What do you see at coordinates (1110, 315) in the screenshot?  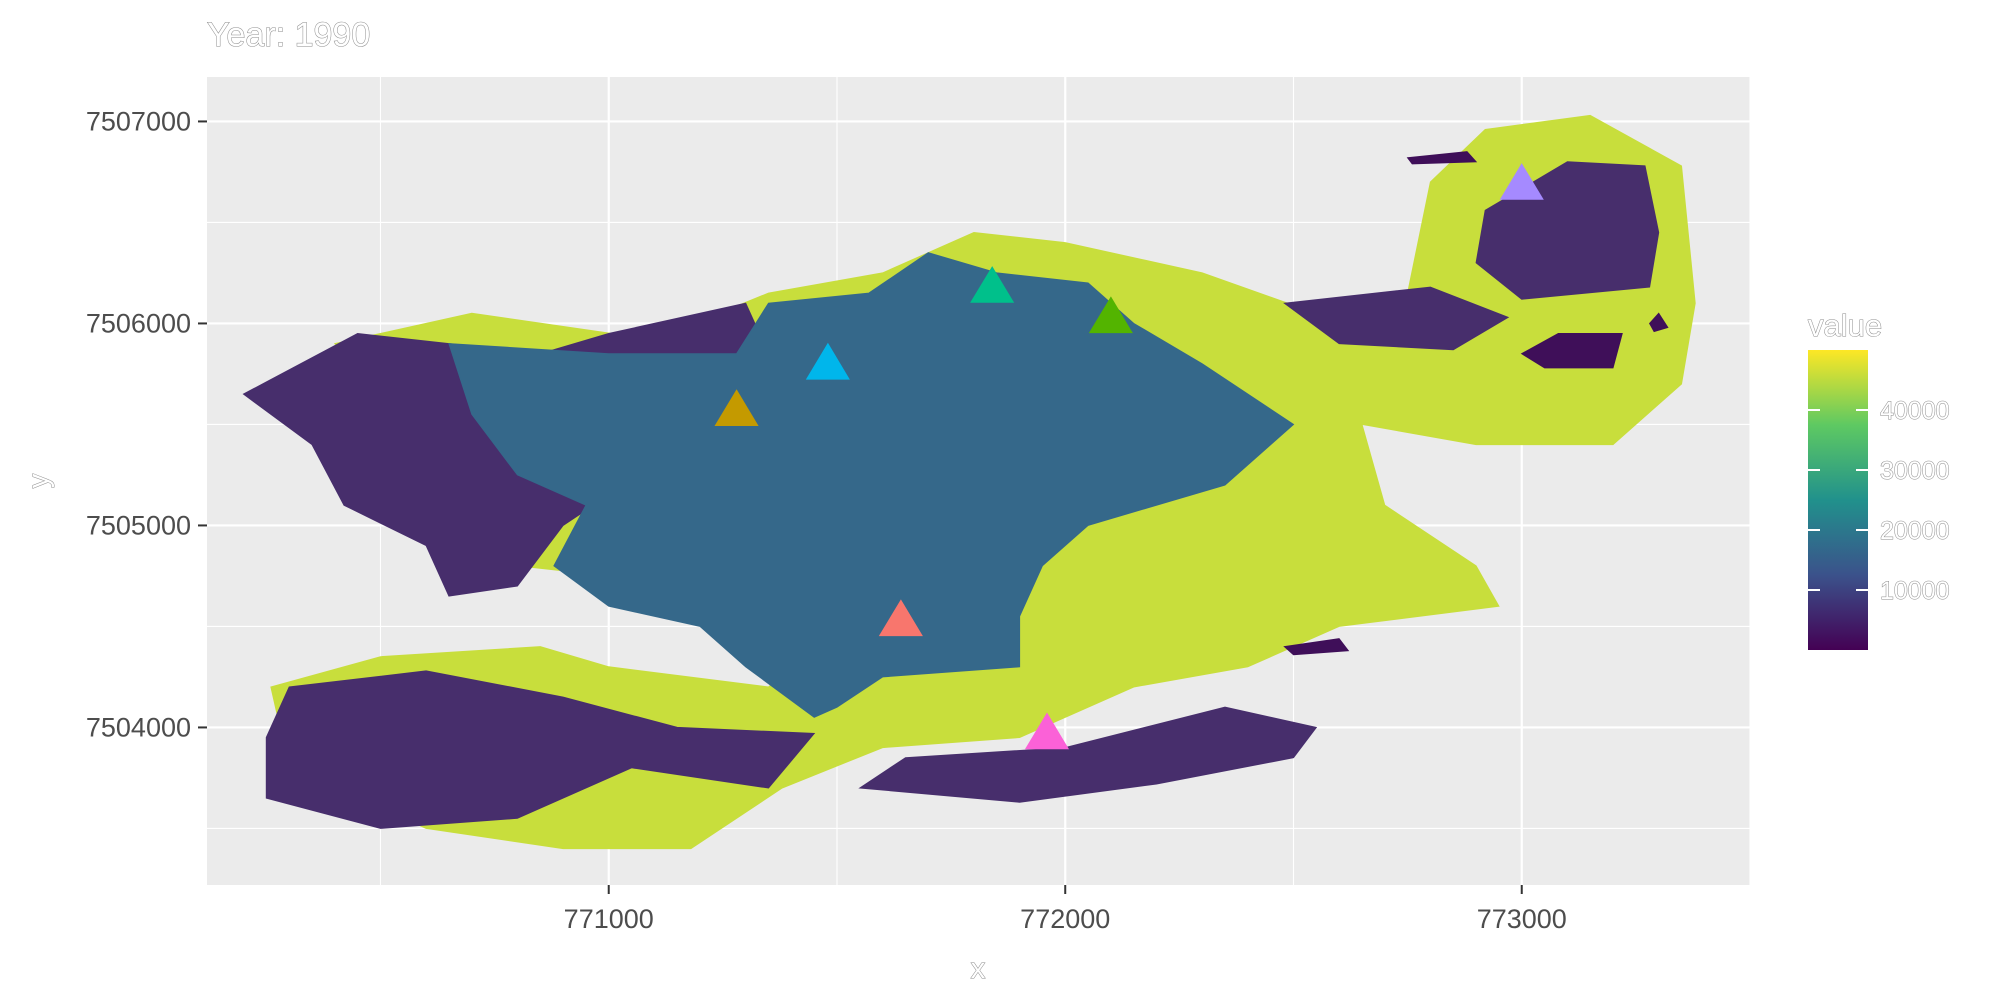 I see `point-5-marker` at bounding box center [1110, 315].